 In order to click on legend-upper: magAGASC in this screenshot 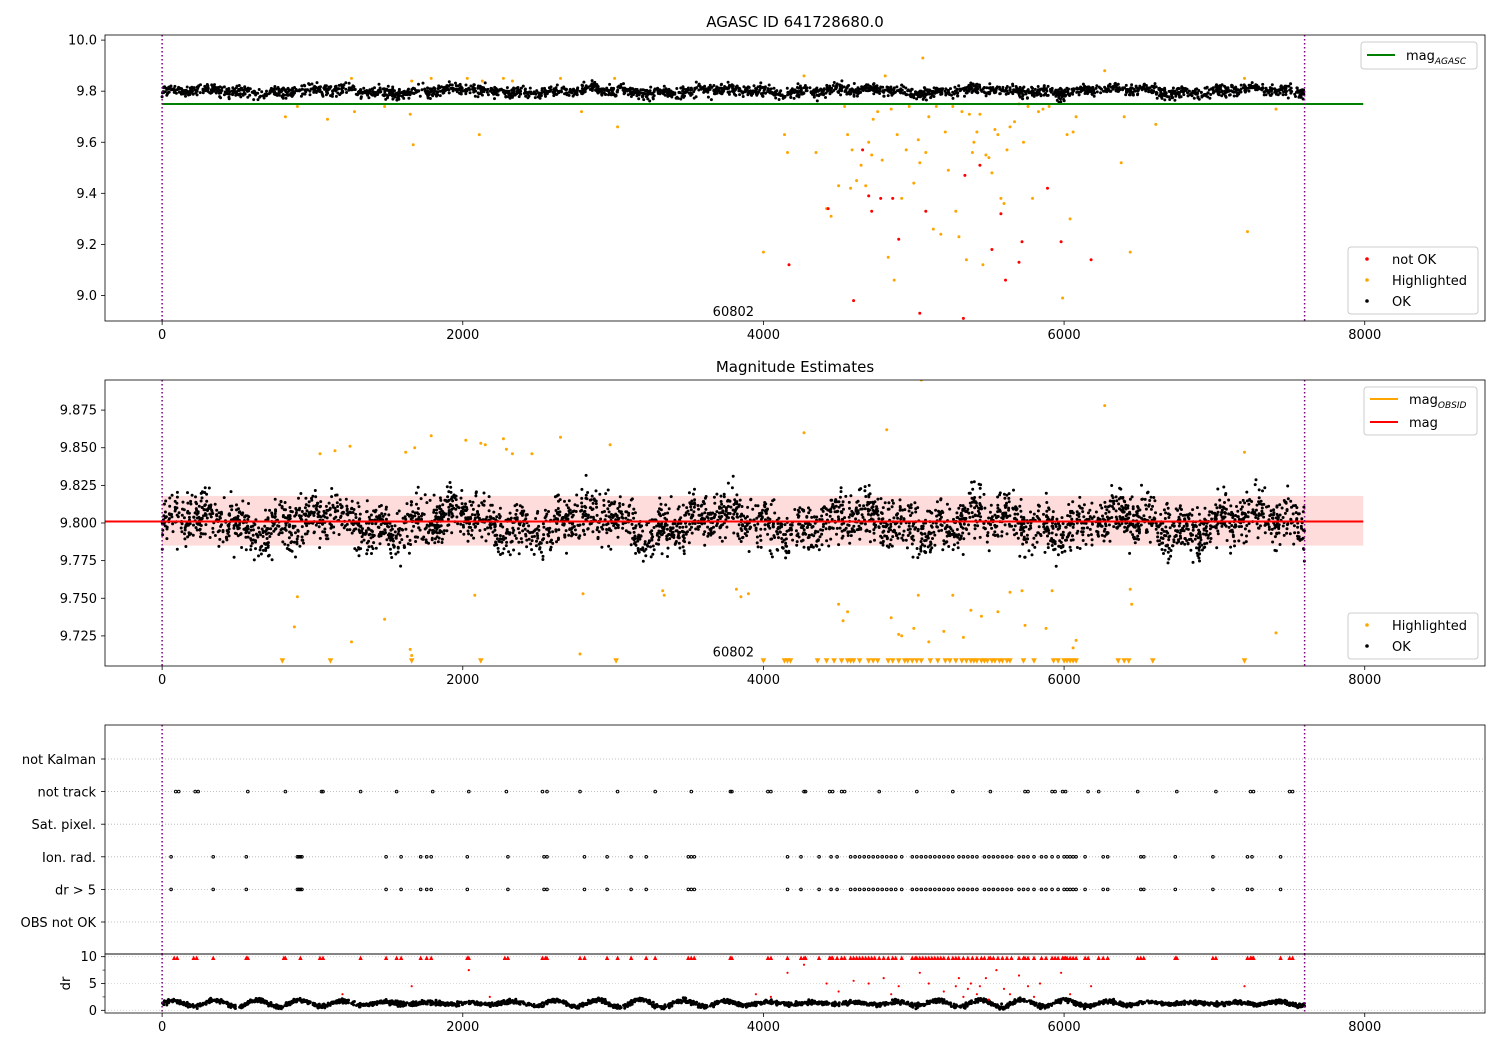, I will do `click(1419, 55)`.